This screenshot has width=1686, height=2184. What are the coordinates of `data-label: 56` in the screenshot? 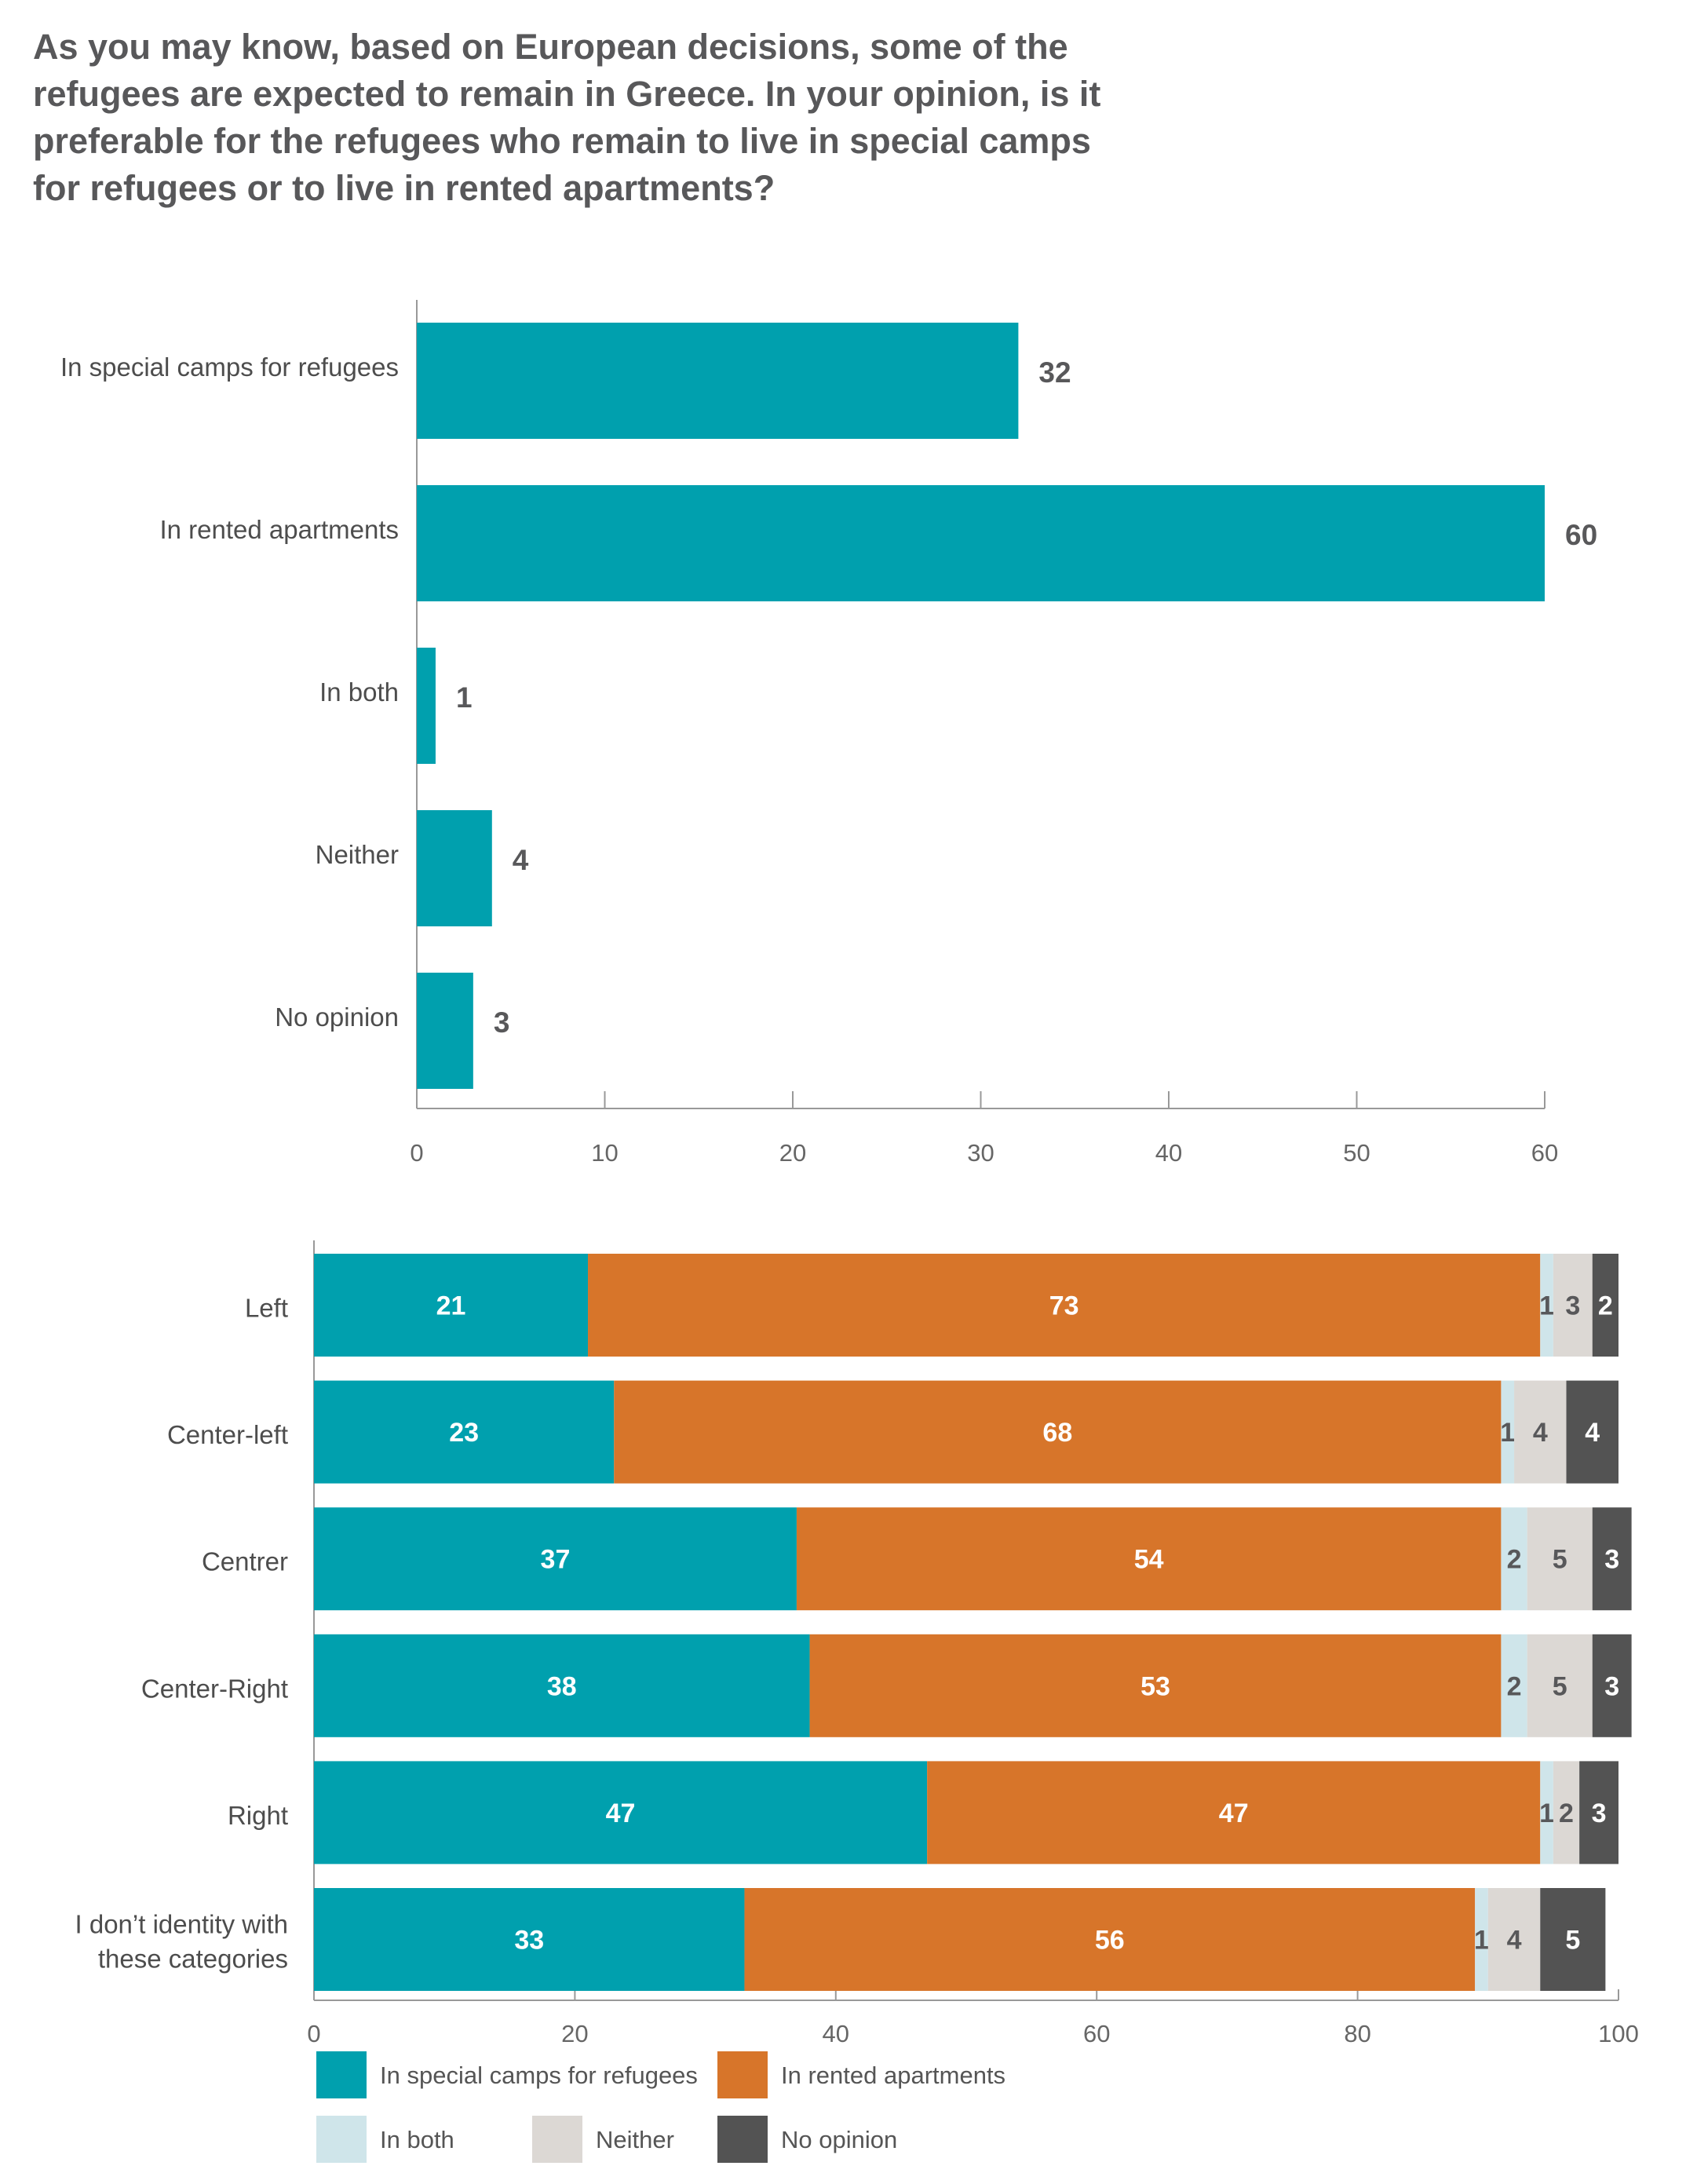 It's located at (1110, 1941).